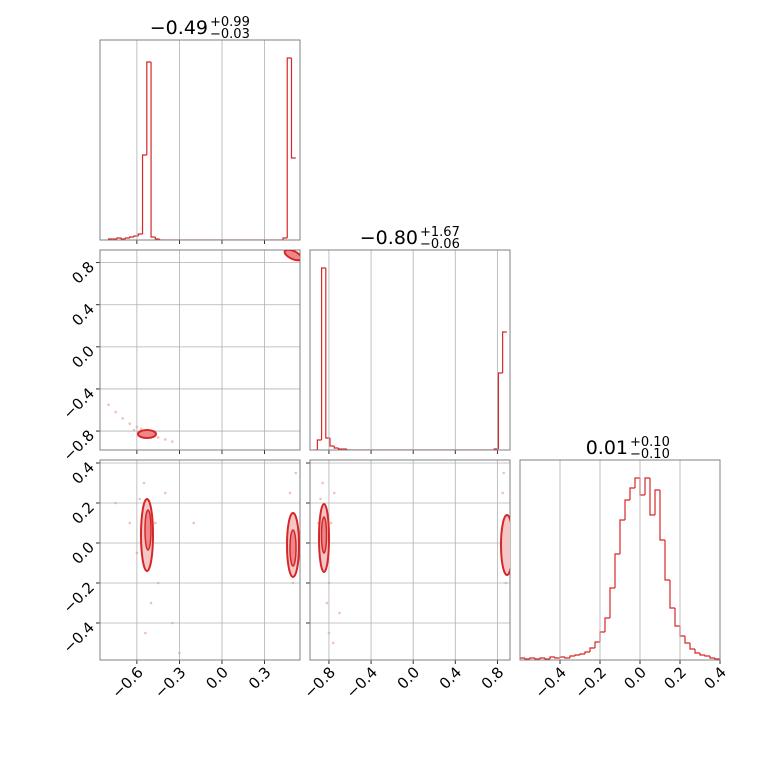 The height and width of the screenshot is (760, 760). What do you see at coordinates (389, 238) in the screenshot?
I see `title-main: −0.80` at bounding box center [389, 238].